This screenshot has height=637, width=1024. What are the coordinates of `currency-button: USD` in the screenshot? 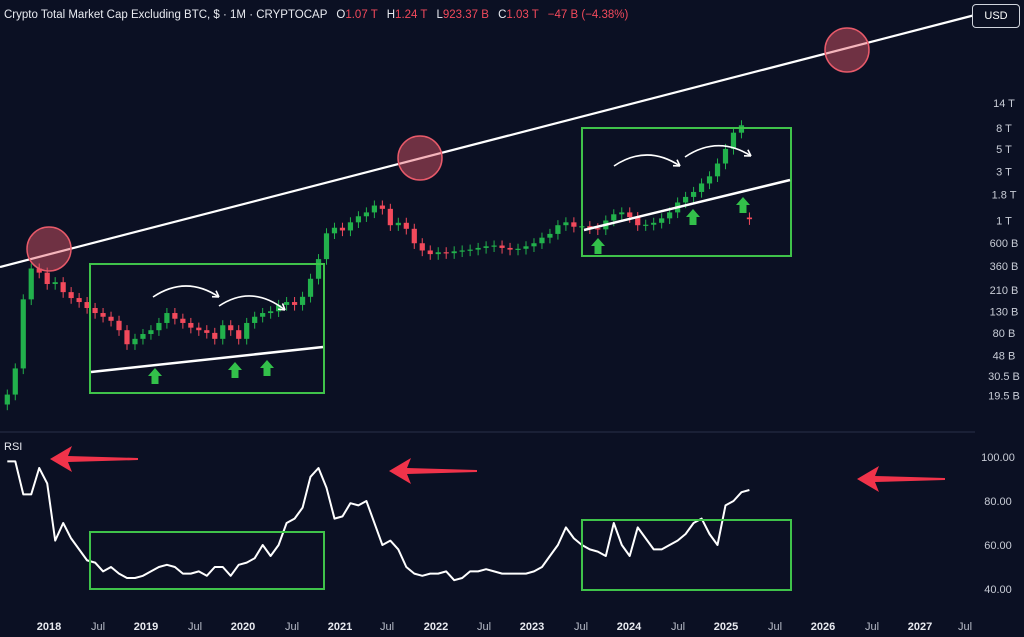 It's located at (996, 16).